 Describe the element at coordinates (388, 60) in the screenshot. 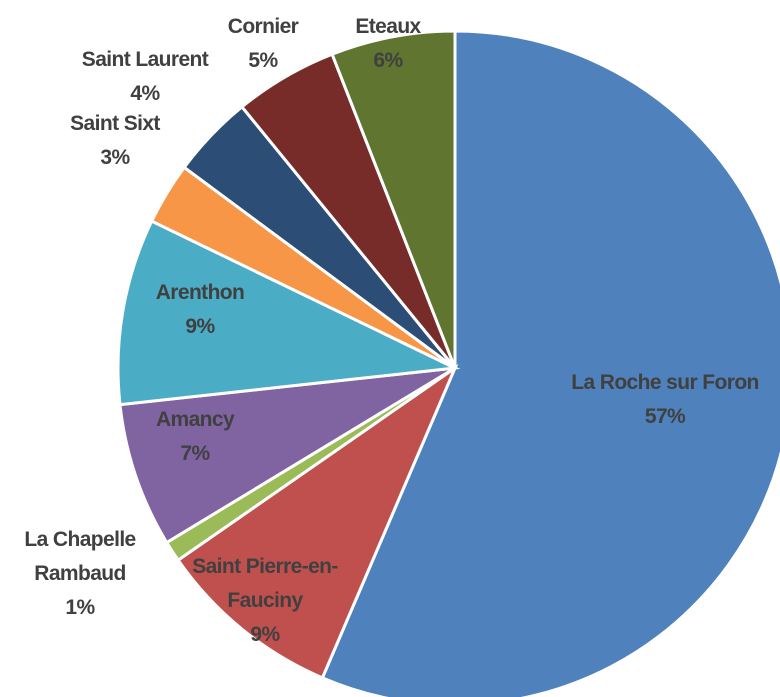

I see `value-label: 6%` at that location.